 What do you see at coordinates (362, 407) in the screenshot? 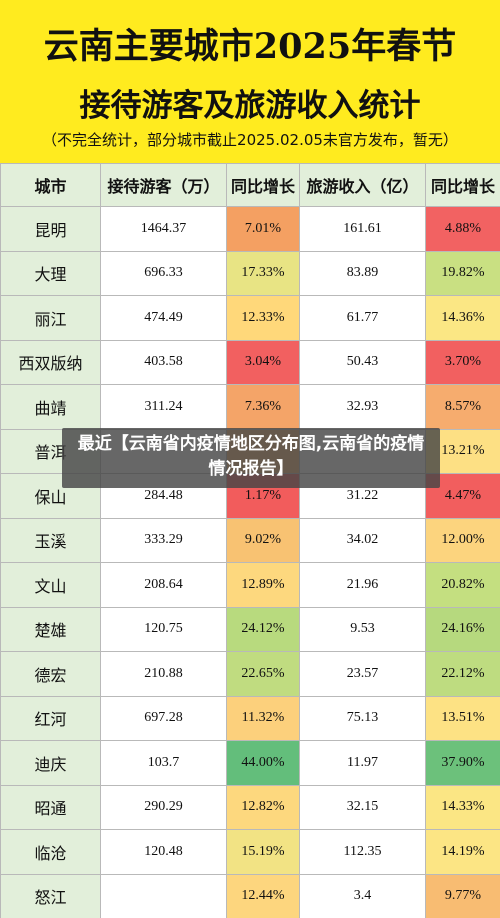
I see `cell-revenue: 32.93` at bounding box center [362, 407].